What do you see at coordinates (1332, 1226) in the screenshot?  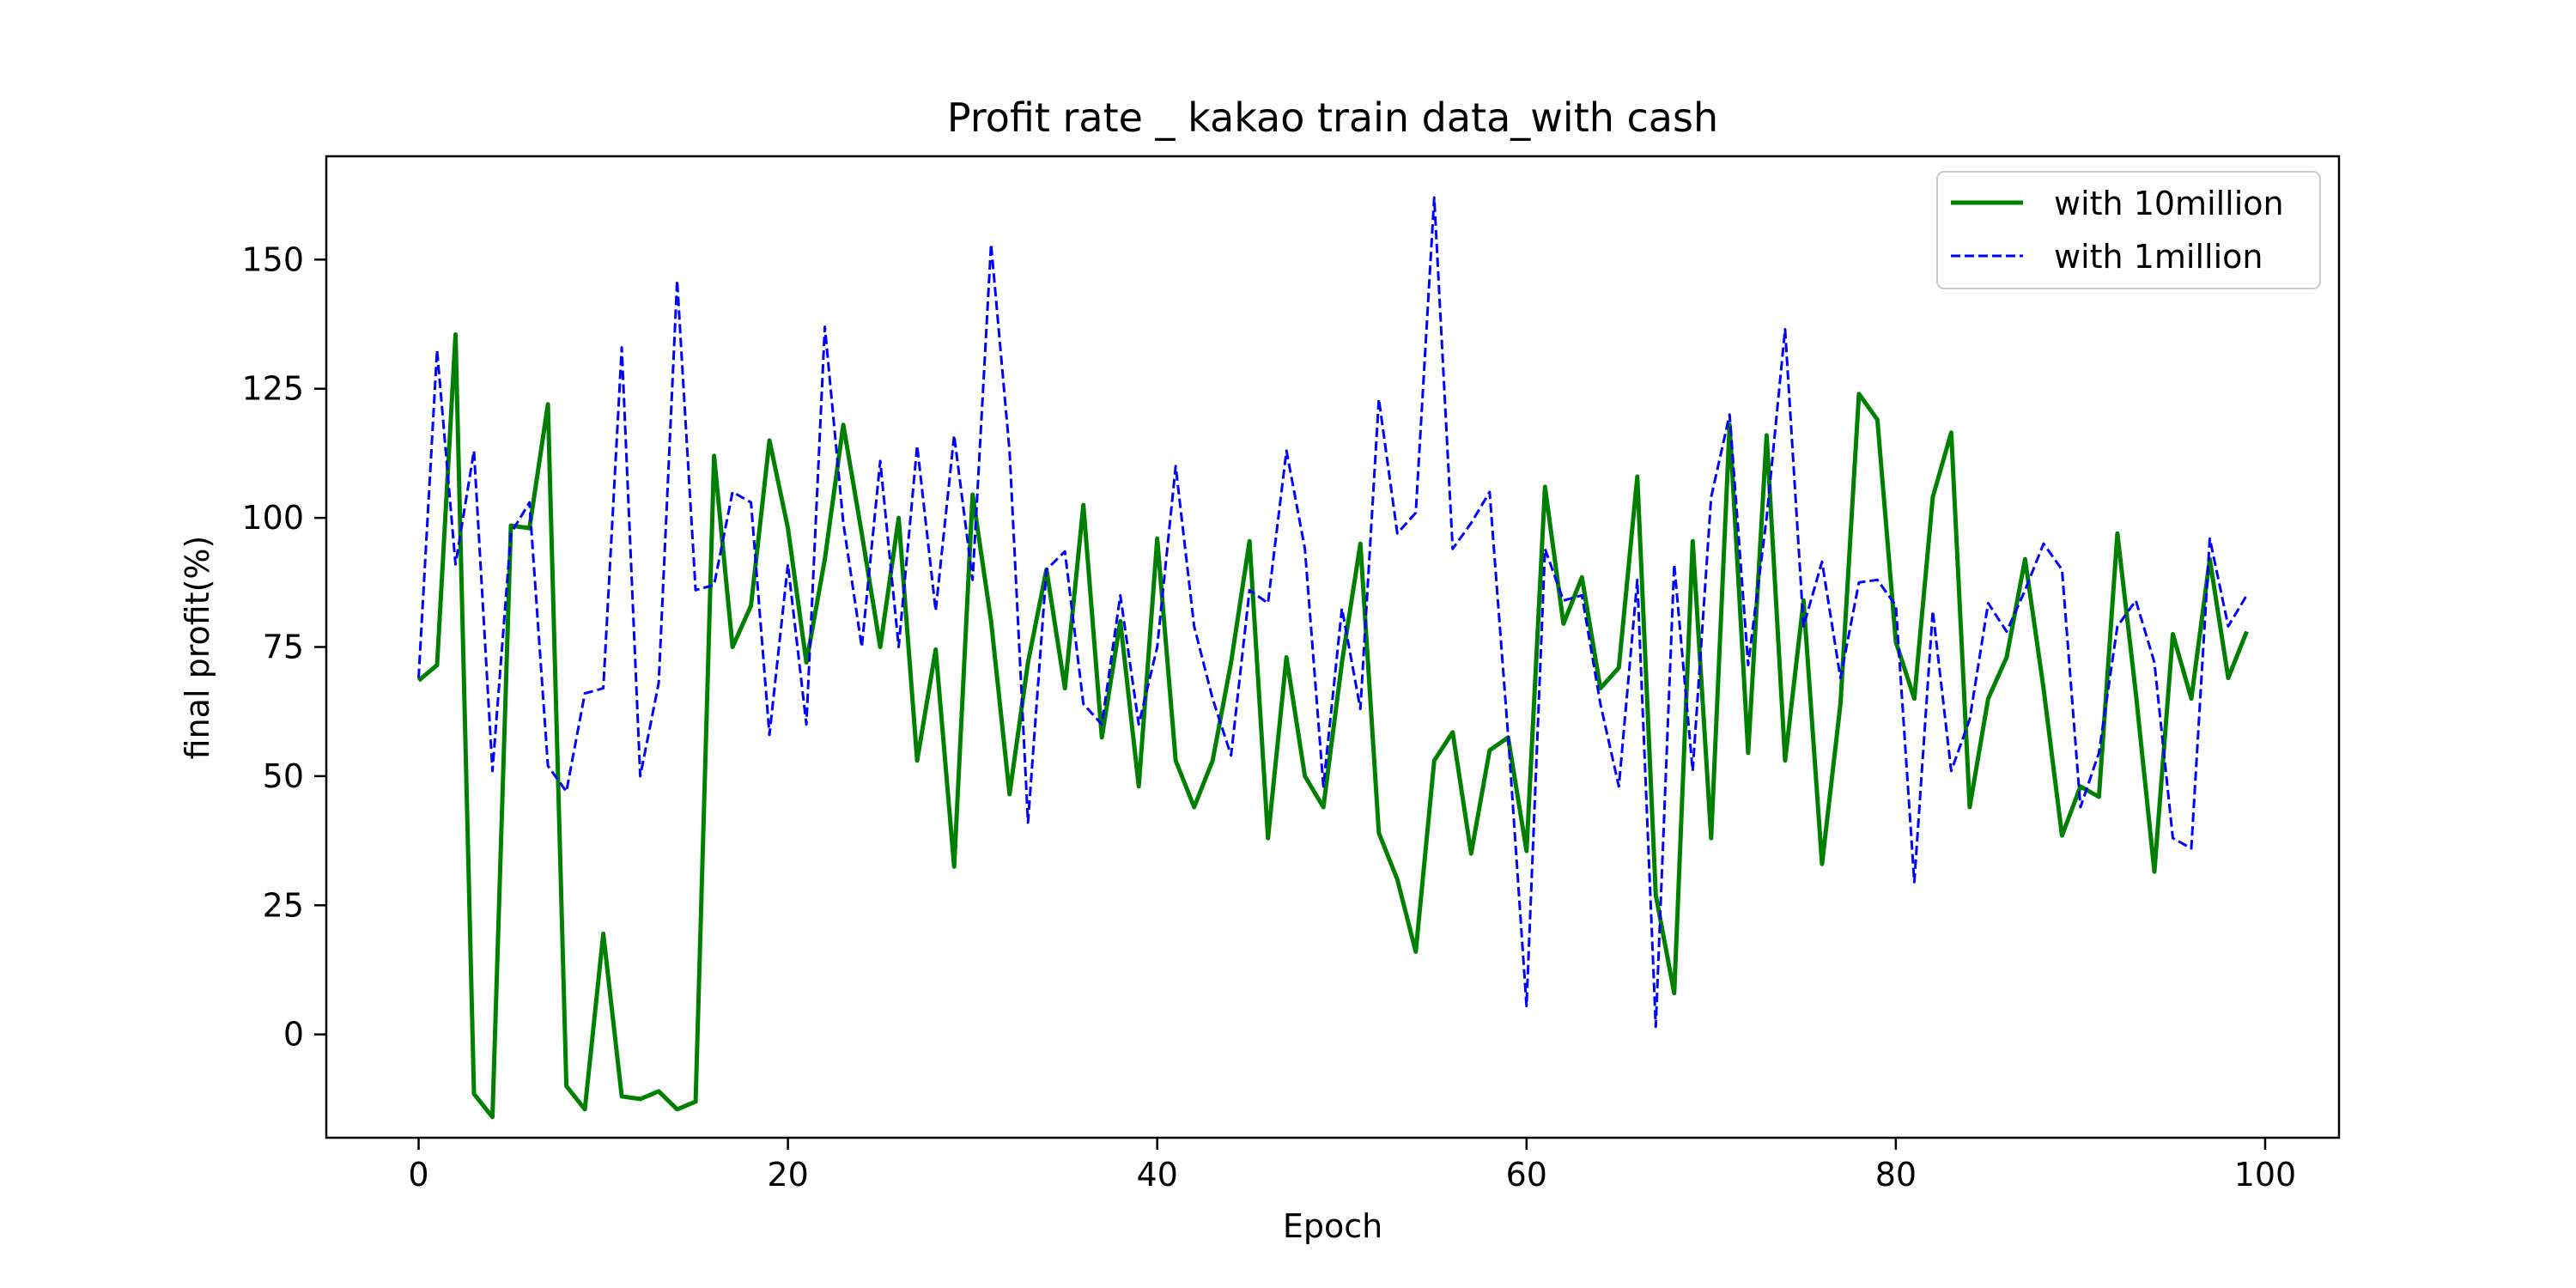 I see `x-axis-label: Epoch` at bounding box center [1332, 1226].